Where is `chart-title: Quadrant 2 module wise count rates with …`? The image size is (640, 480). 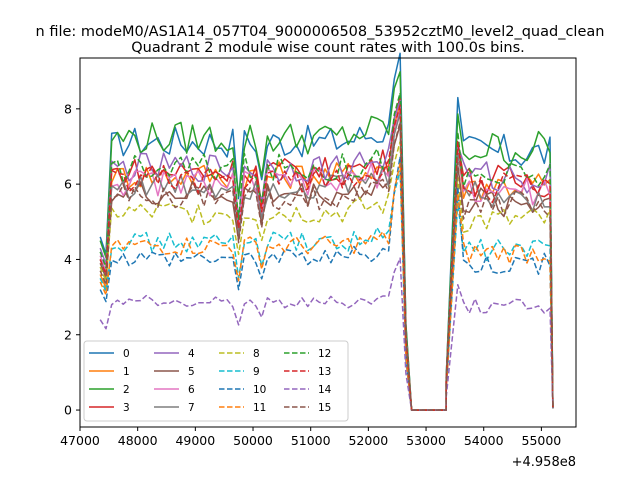
chart-title: Quadrant 2 module wise count rates with … is located at coordinates (328, 48).